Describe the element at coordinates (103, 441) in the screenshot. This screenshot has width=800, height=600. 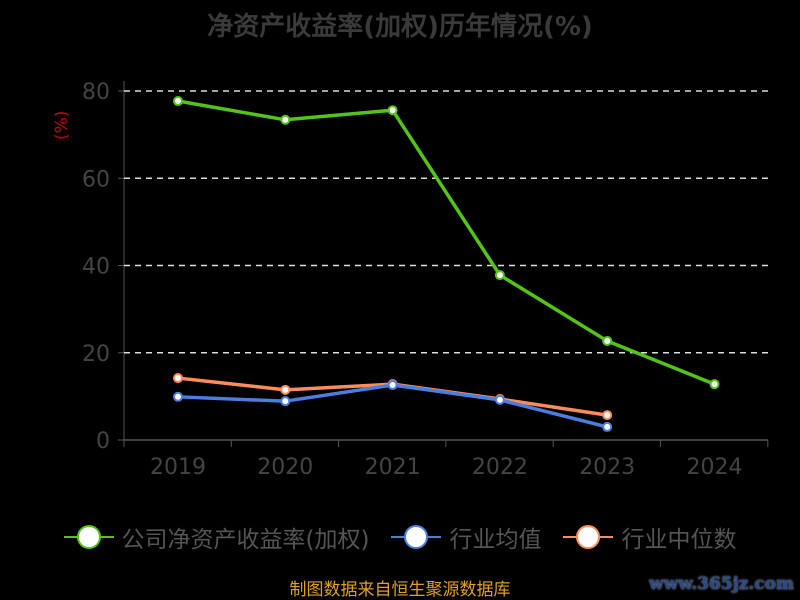
I see `y-tick-label: 0` at that location.